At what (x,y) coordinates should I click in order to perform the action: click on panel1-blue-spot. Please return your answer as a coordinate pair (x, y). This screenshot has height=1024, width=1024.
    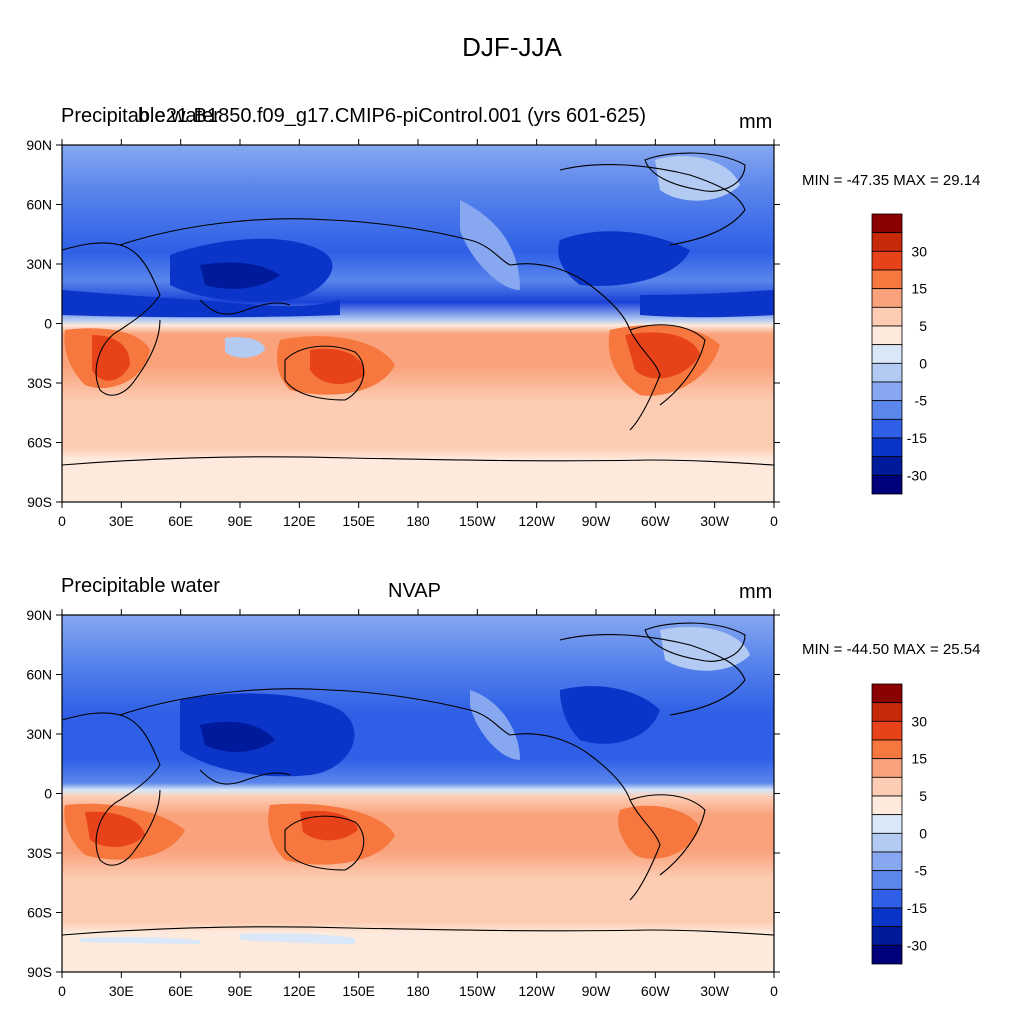
    Looking at the image, I should click on (245, 347).